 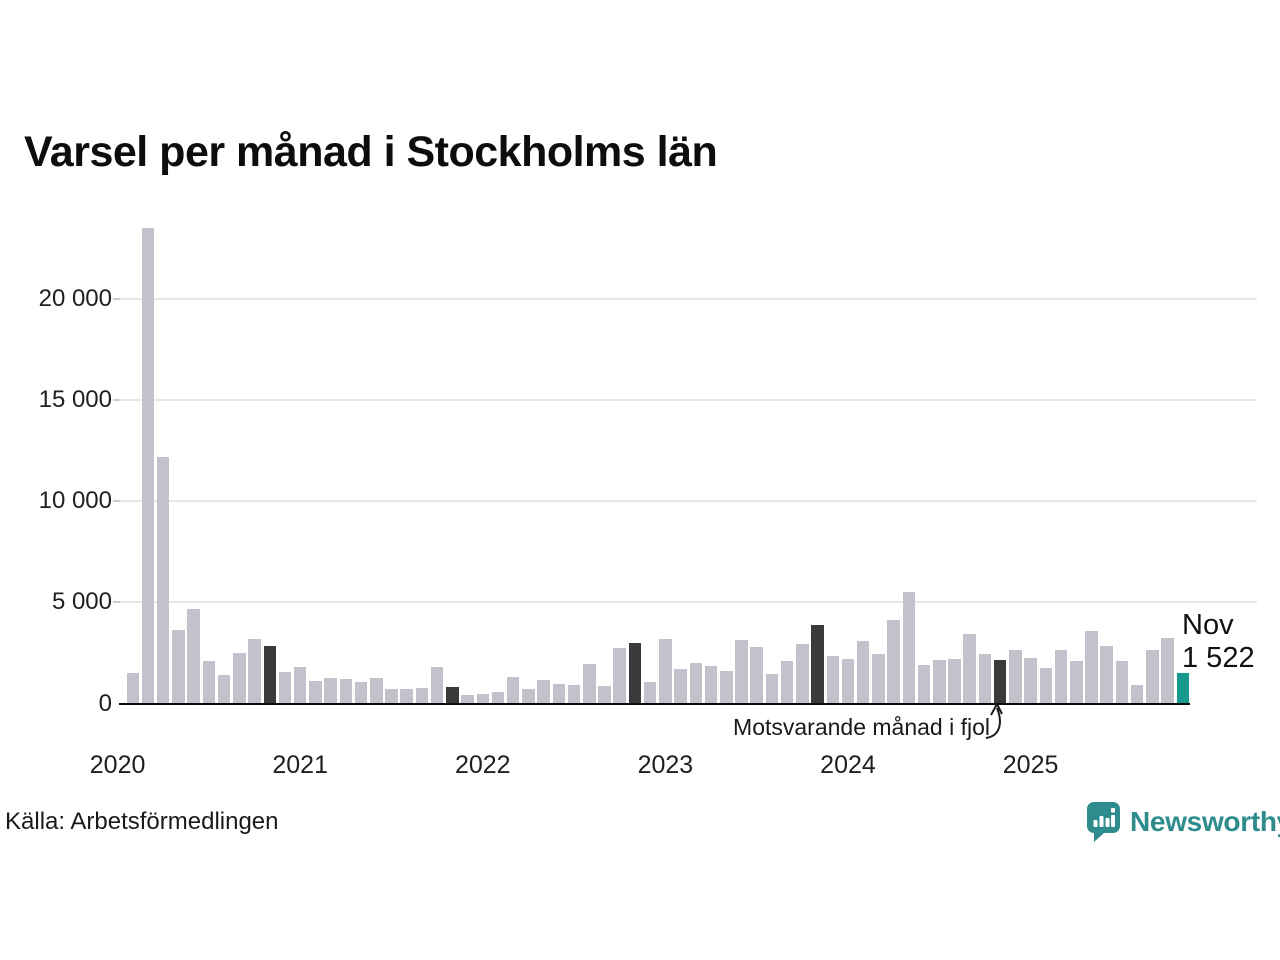 I want to click on x-tick-label-2022: 2022, so click(x=482, y=765).